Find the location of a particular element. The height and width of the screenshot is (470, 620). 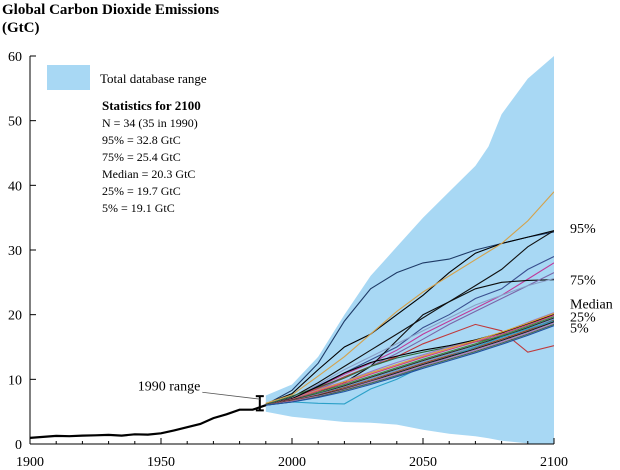

percentile-label: 25% is located at coordinates (583, 318).